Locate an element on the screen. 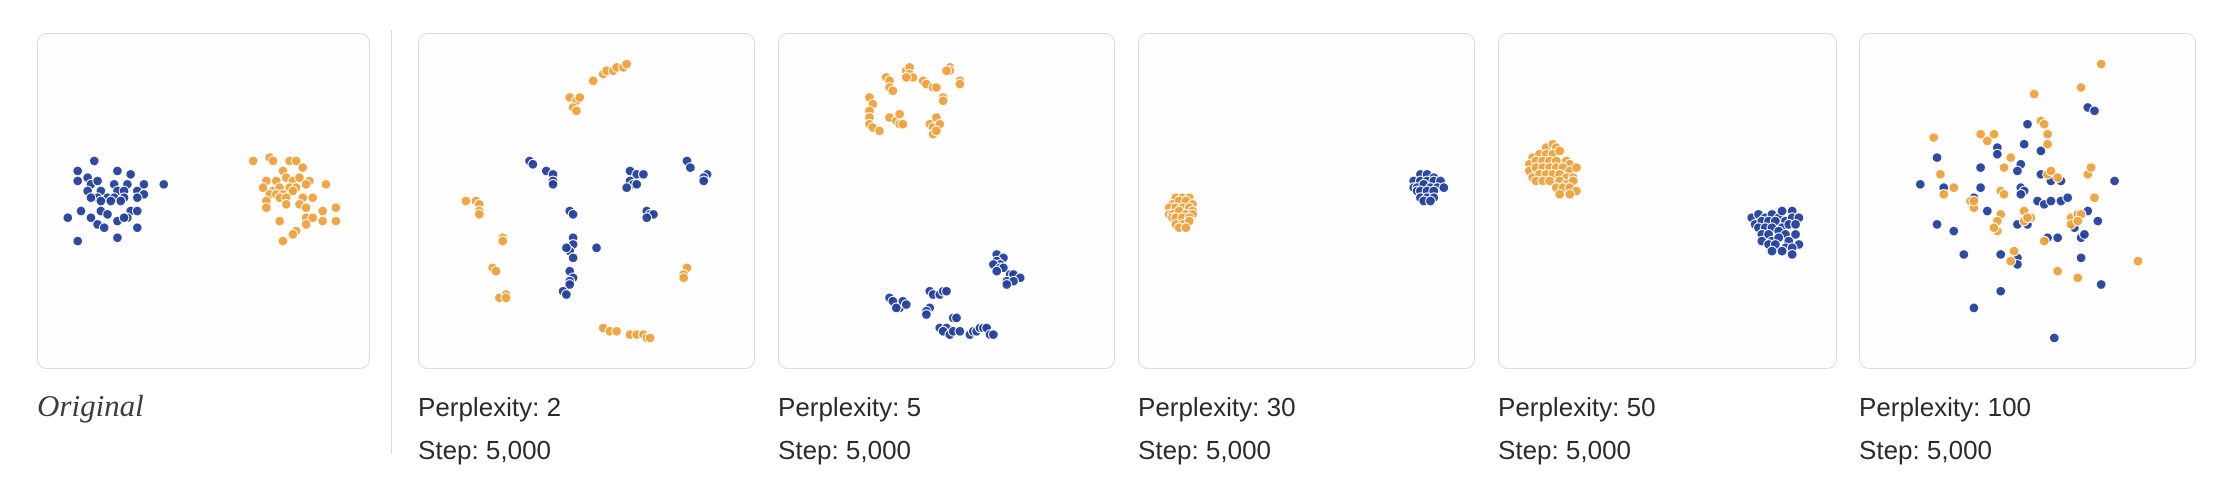  perplexity-label: Perplexity: 30 is located at coordinates (1217, 407).